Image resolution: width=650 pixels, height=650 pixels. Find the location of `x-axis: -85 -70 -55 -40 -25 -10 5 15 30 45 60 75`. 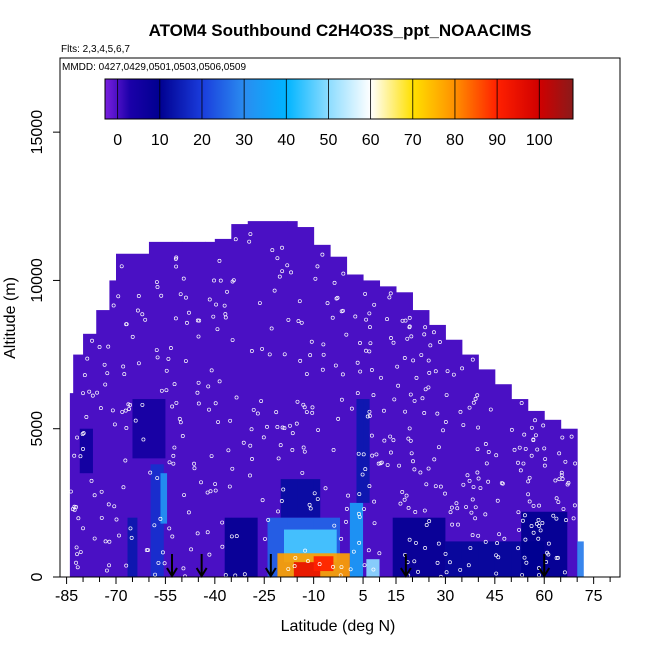

x-axis: -85 -70 -55 -40 -25 -10 5 15 30 45 60 75 is located at coordinates (333, 591).